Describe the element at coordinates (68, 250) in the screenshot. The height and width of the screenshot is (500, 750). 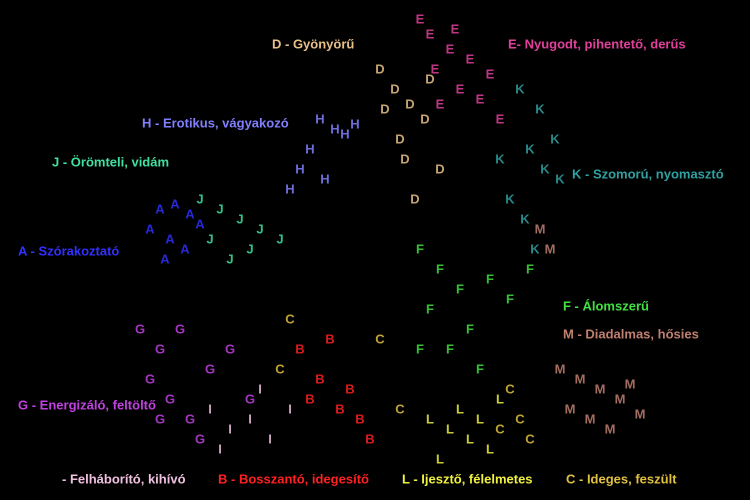
I see `cluster-label: A - Szórakoztató` at that location.